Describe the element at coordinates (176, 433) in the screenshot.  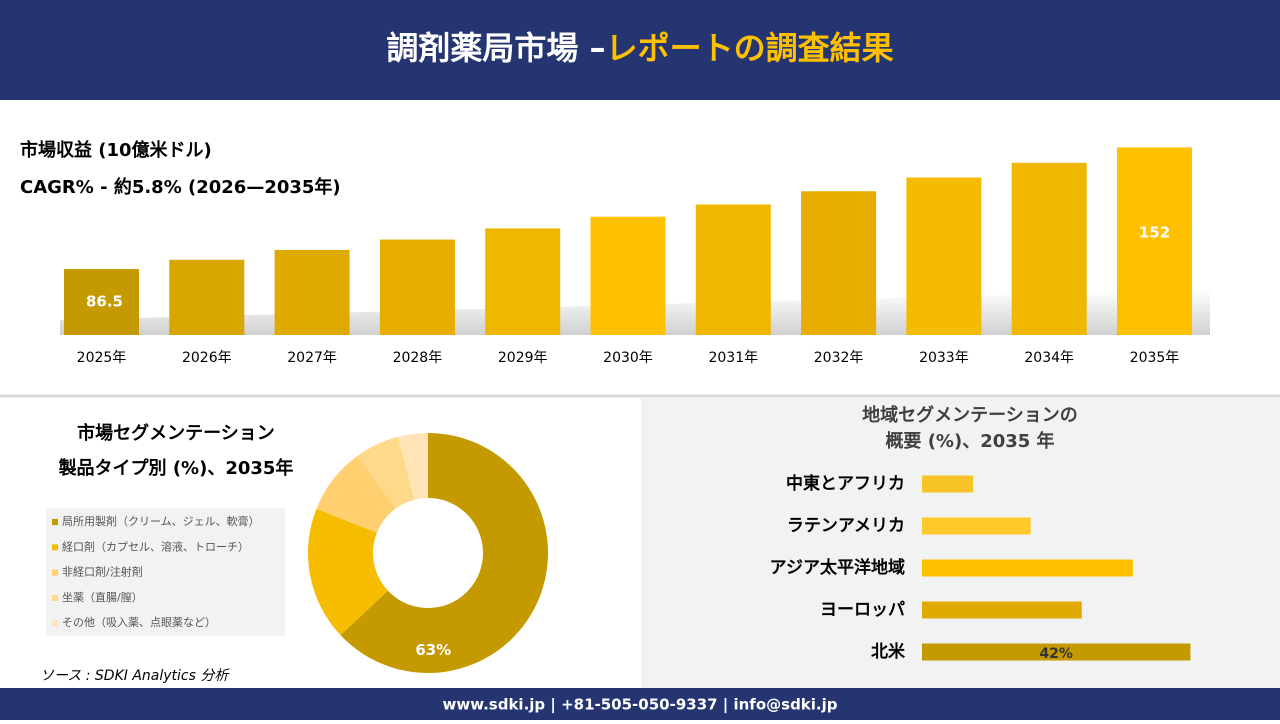
I see `pie-title: 市場セグメンテーション` at that location.